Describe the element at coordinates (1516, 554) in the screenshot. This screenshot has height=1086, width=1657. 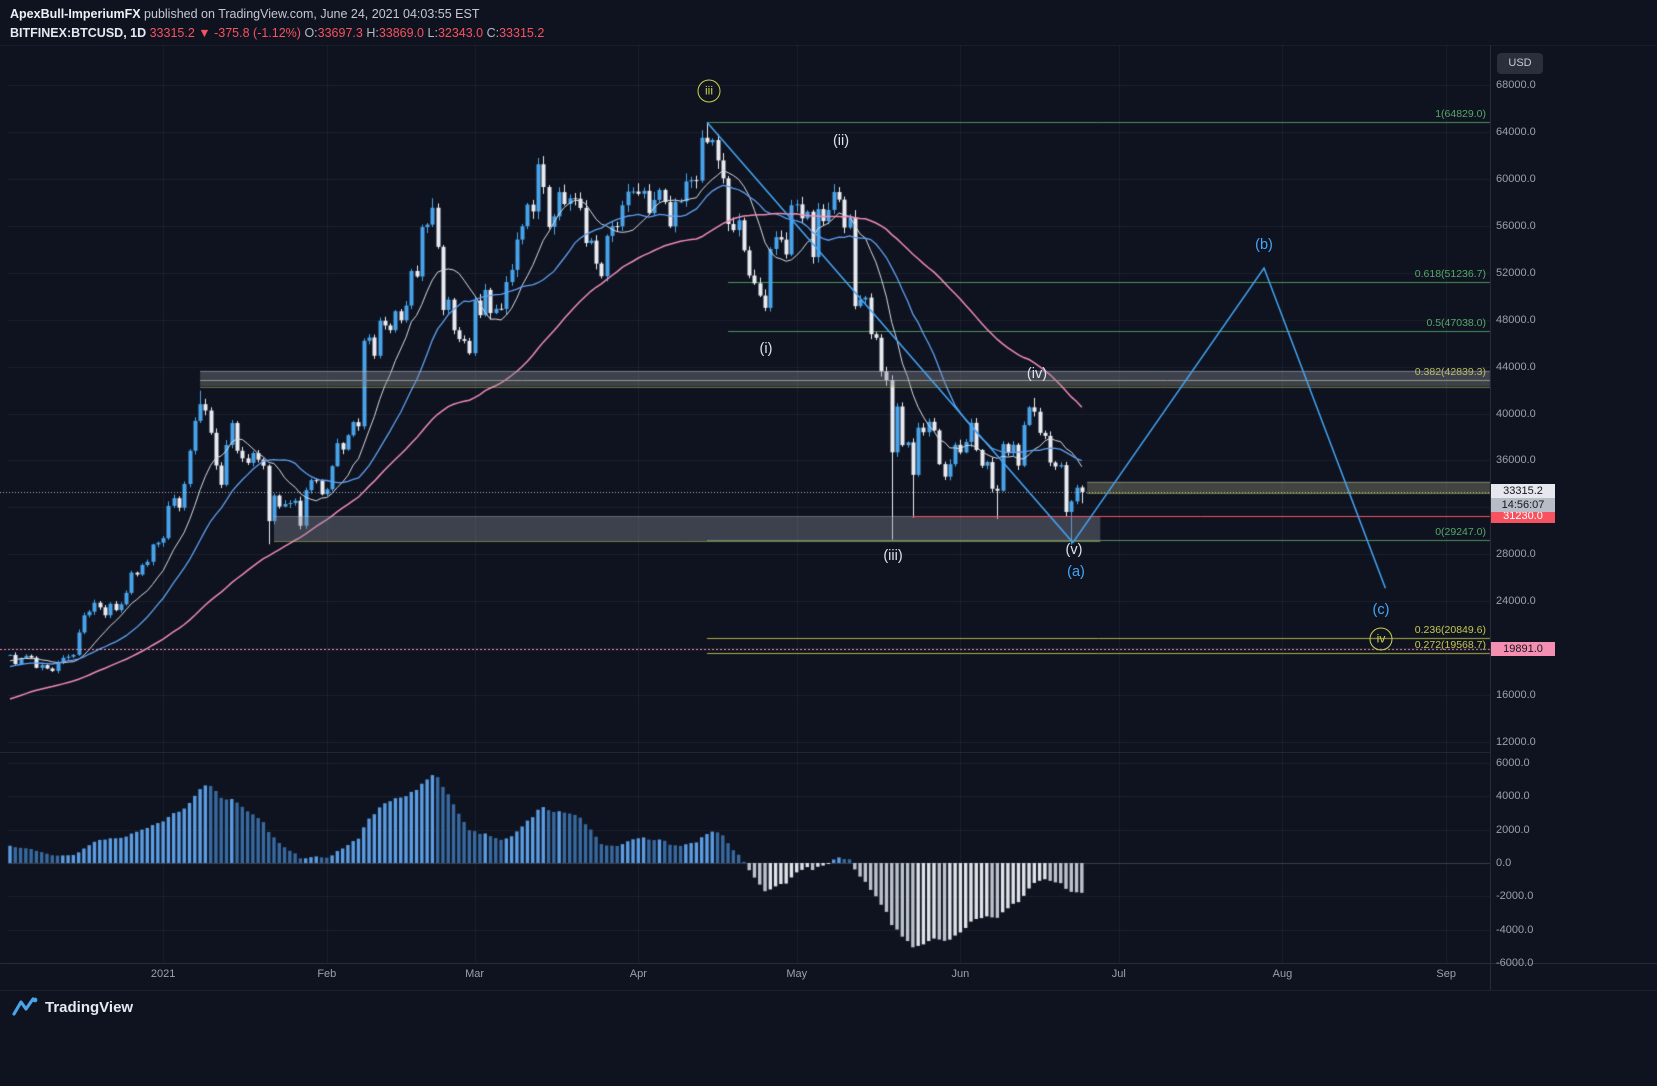
I see `price-axis-label: 28000.0` at that location.